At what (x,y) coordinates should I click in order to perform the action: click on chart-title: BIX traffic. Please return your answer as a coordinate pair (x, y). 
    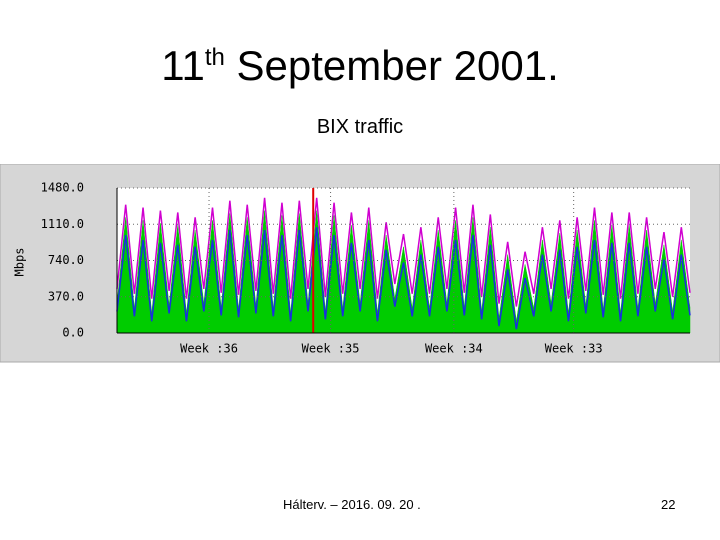
    Looking at the image, I should click on (360, 127).